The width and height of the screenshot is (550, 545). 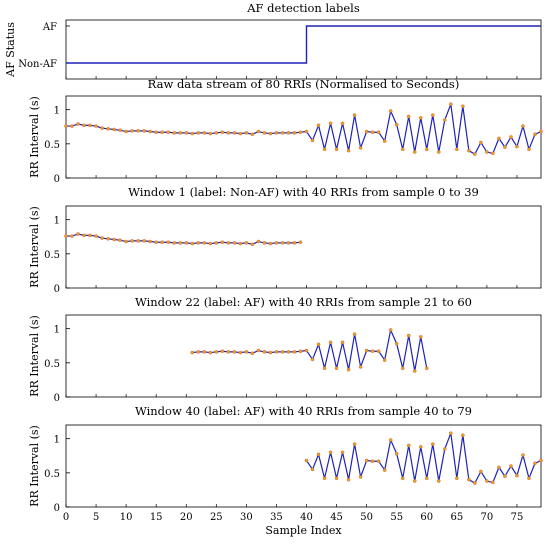 I want to click on x-tick-label: 35, so click(x=276, y=517).